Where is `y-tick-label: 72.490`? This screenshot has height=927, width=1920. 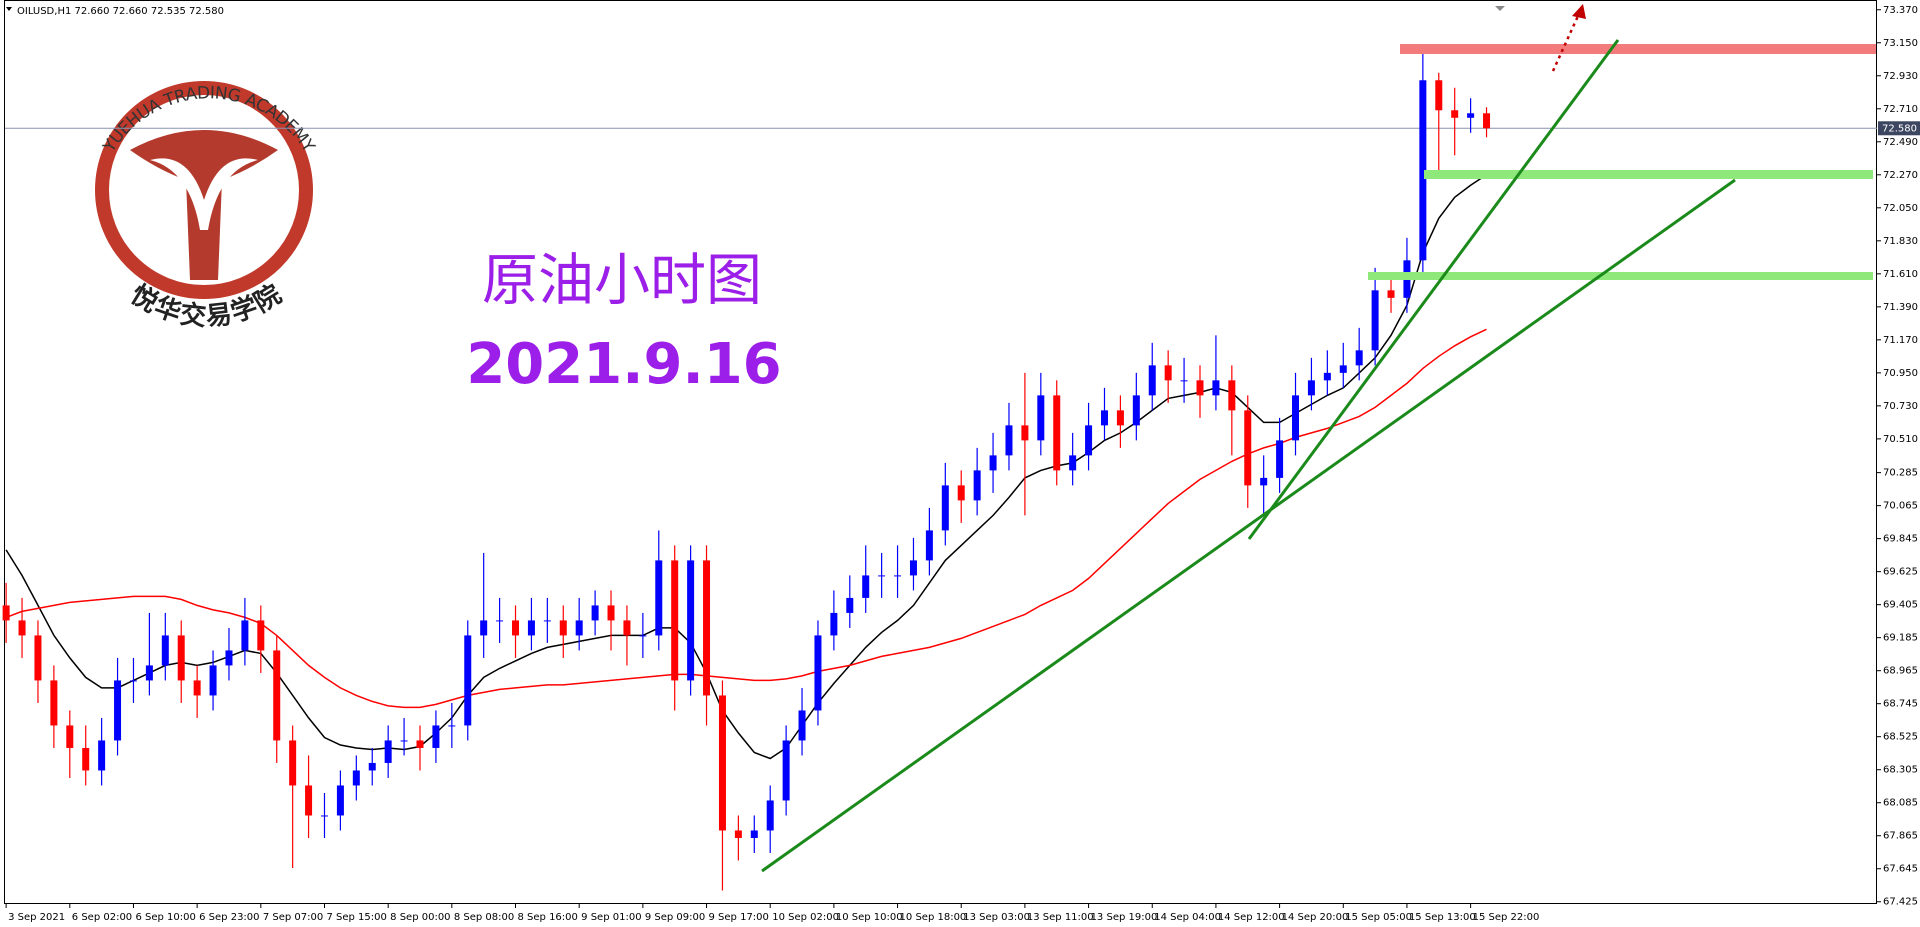
y-tick-label: 72.490 is located at coordinates (1900, 142).